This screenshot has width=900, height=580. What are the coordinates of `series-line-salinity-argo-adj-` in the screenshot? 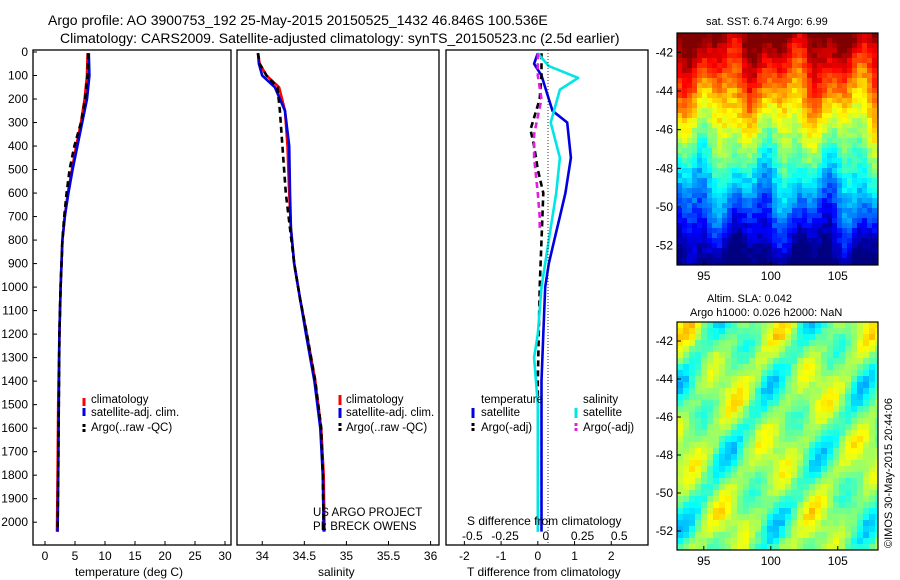 It's located at (537, 141).